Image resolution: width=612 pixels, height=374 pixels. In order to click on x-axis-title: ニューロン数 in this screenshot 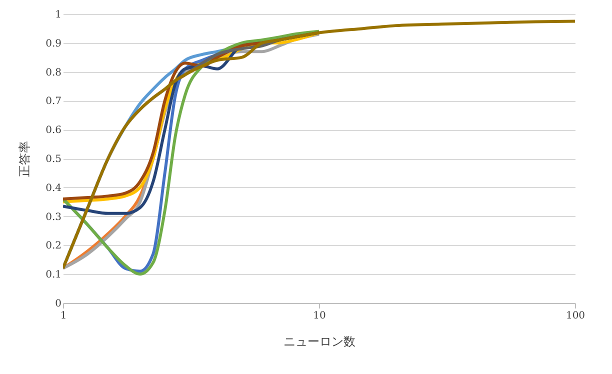, I will do `click(320, 341)`.